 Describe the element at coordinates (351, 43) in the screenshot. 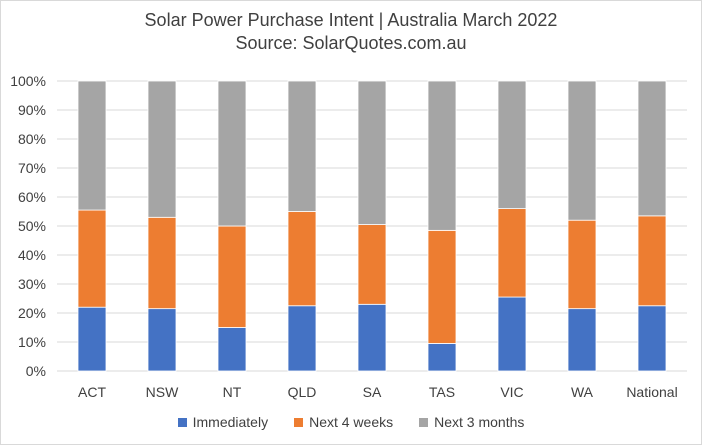

I see `chart-subtitle: Source: SolarQuotes.com.au` at that location.